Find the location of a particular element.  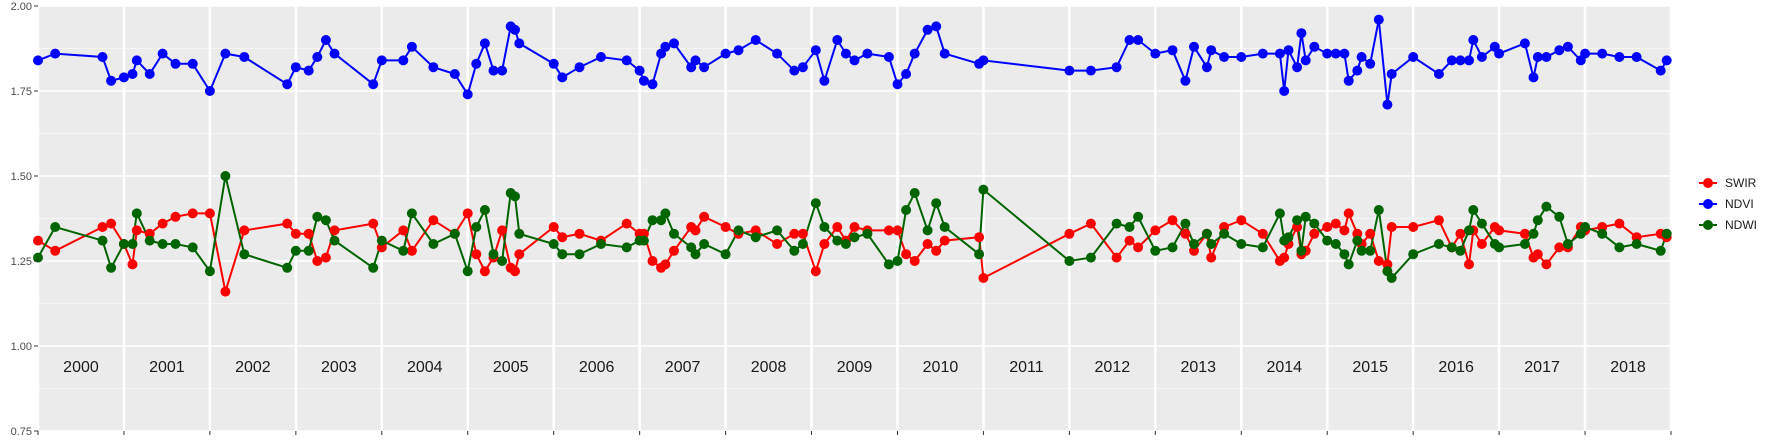

year-label: 2005 is located at coordinates (511, 367).